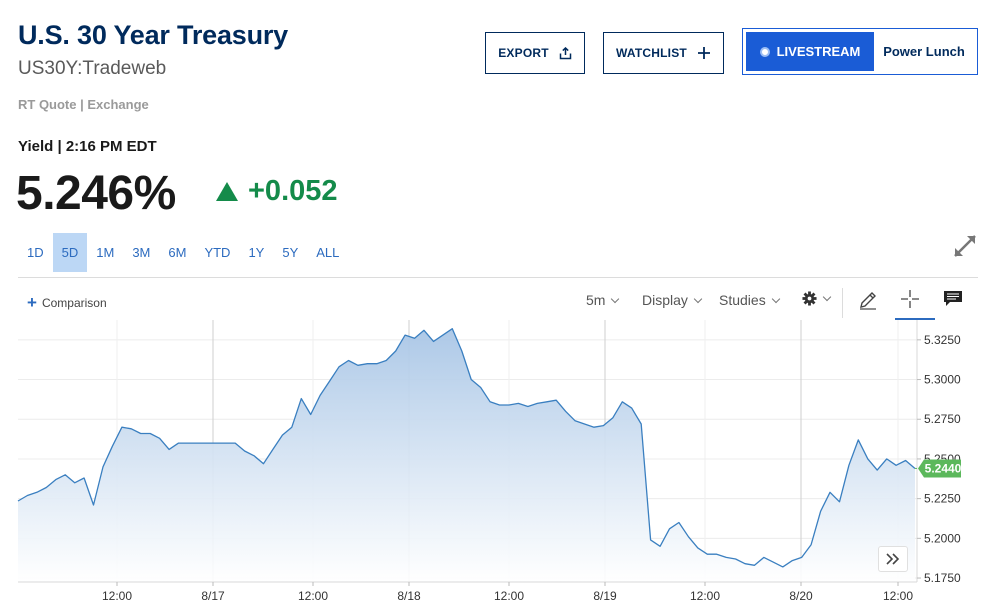 This screenshot has height=610, width=991. I want to click on x-tick-label: 8/20, so click(801, 596).